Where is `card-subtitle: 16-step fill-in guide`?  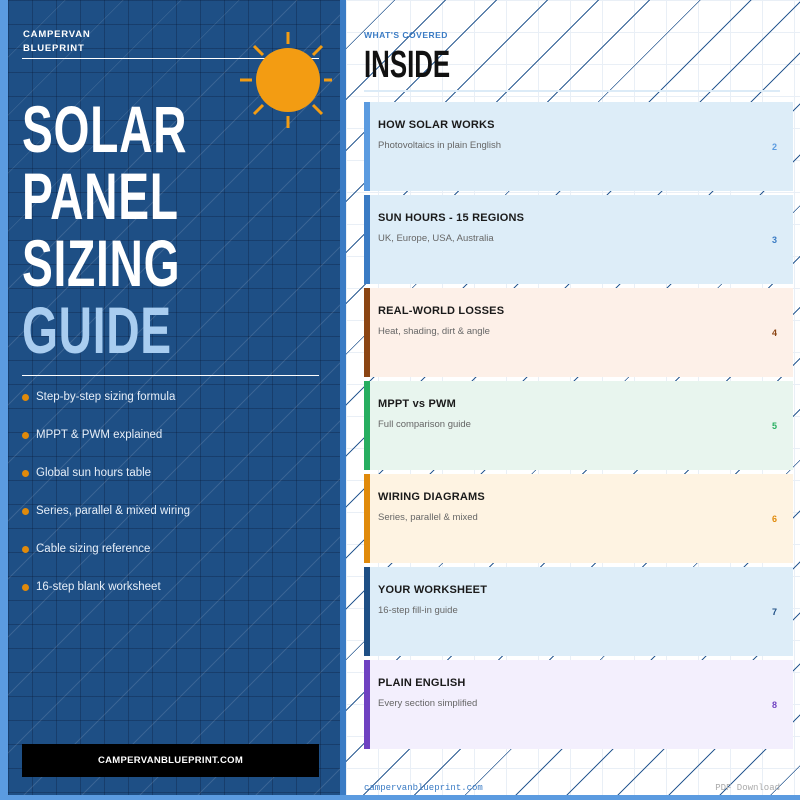 card-subtitle: 16-step fill-in guide is located at coordinates (418, 610).